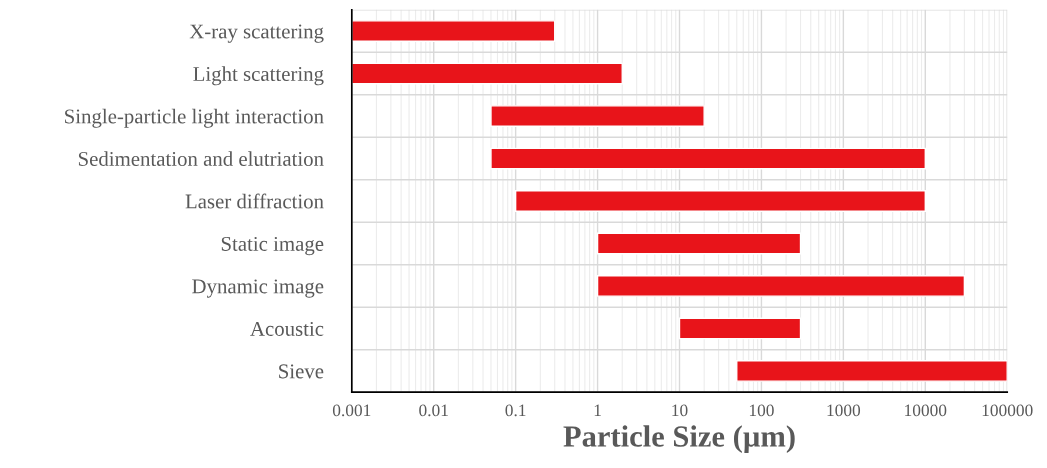 This screenshot has width=1047, height=468. What do you see at coordinates (258, 288) in the screenshot?
I see `y-tick-label: Dynamic image` at bounding box center [258, 288].